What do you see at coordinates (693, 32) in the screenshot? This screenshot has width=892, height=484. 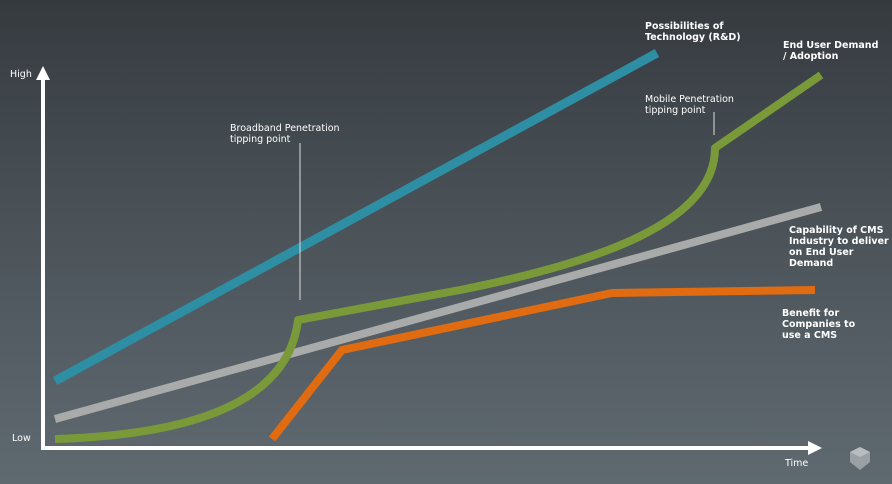 I see `tech-label: Possibilities of Technology (R&D)` at bounding box center [693, 32].